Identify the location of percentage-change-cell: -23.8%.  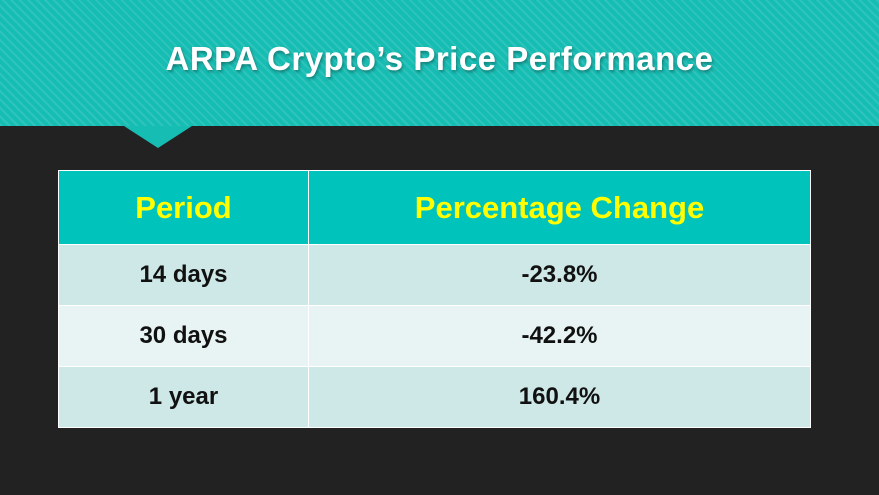
(559, 275).